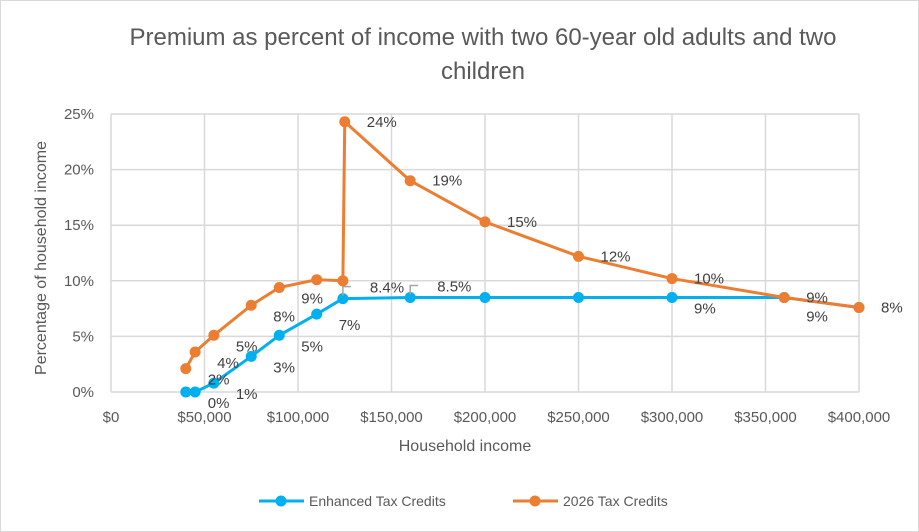 The image size is (919, 532). What do you see at coordinates (204, 417) in the screenshot?
I see `x-tick-label: $50,000` at bounding box center [204, 417].